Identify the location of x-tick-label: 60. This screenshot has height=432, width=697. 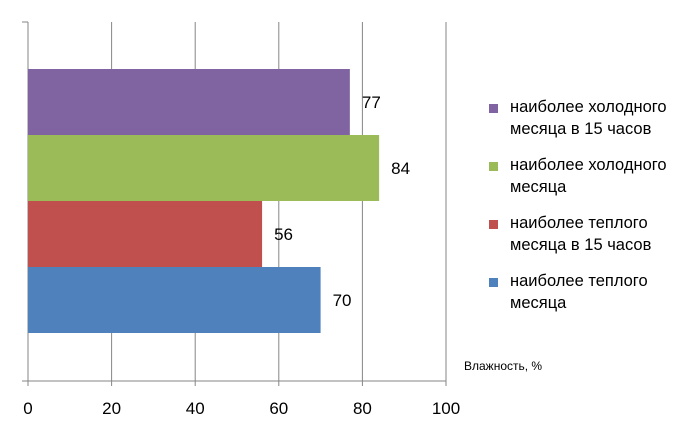
(278, 408).